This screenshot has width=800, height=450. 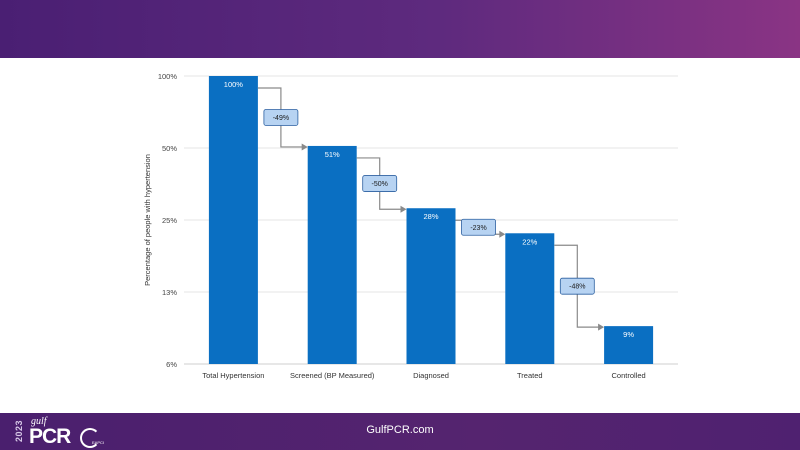 I want to click on bar-value-label: 28%, so click(x=430, y=216).